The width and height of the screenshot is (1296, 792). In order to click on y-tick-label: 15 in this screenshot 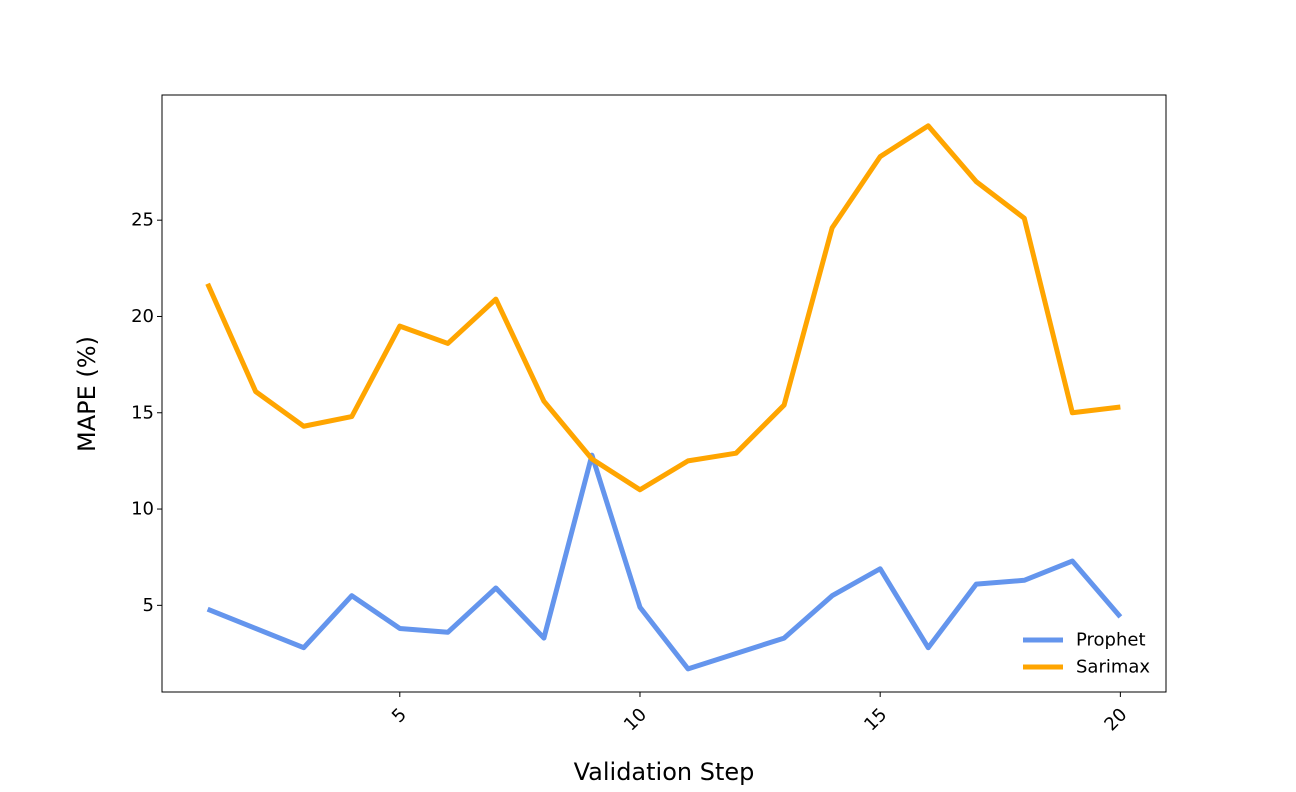, I will do `click(142, 412)`.